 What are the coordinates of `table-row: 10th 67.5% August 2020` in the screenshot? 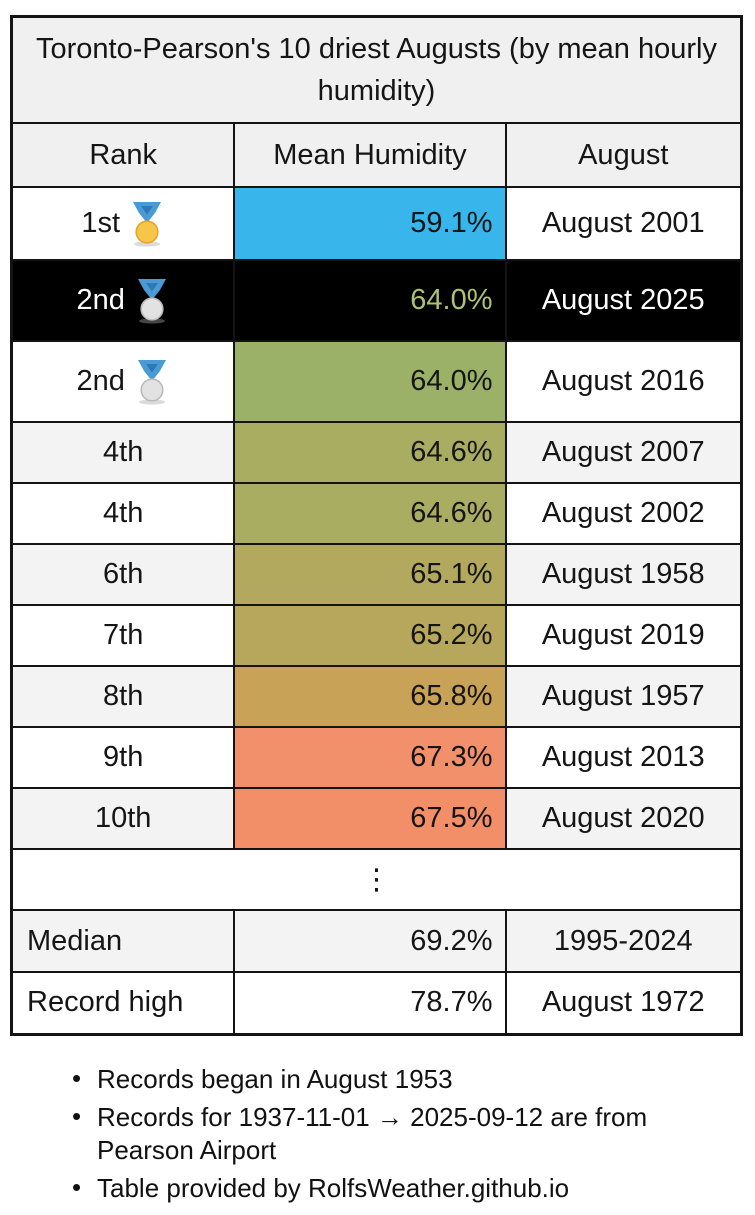 It's located at (376, 819).